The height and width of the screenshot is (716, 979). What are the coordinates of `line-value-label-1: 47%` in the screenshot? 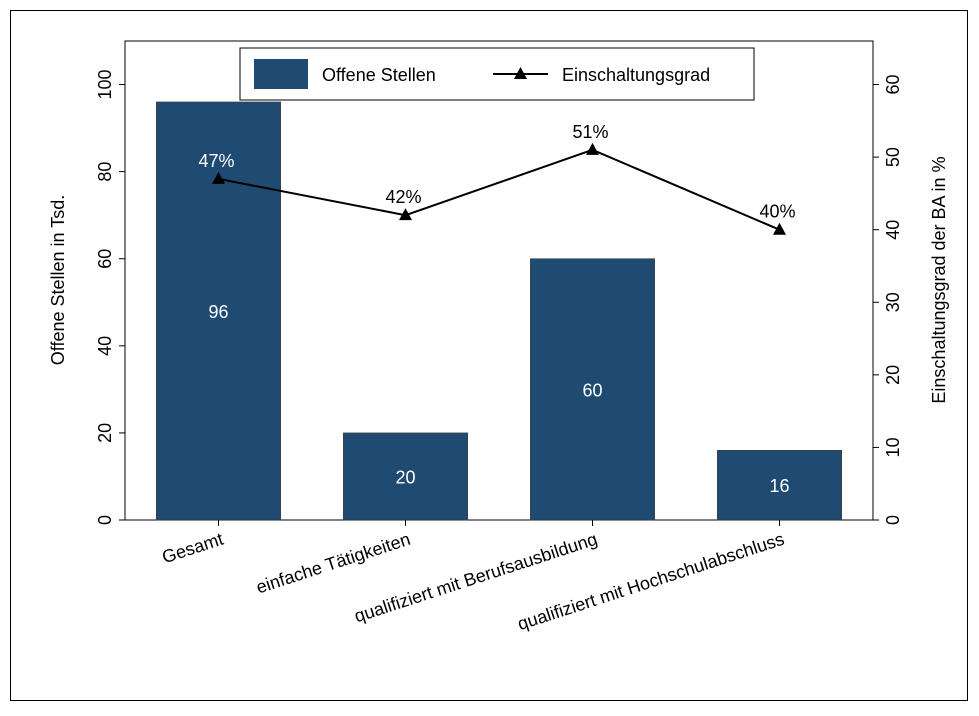 It's located at (216, 161).